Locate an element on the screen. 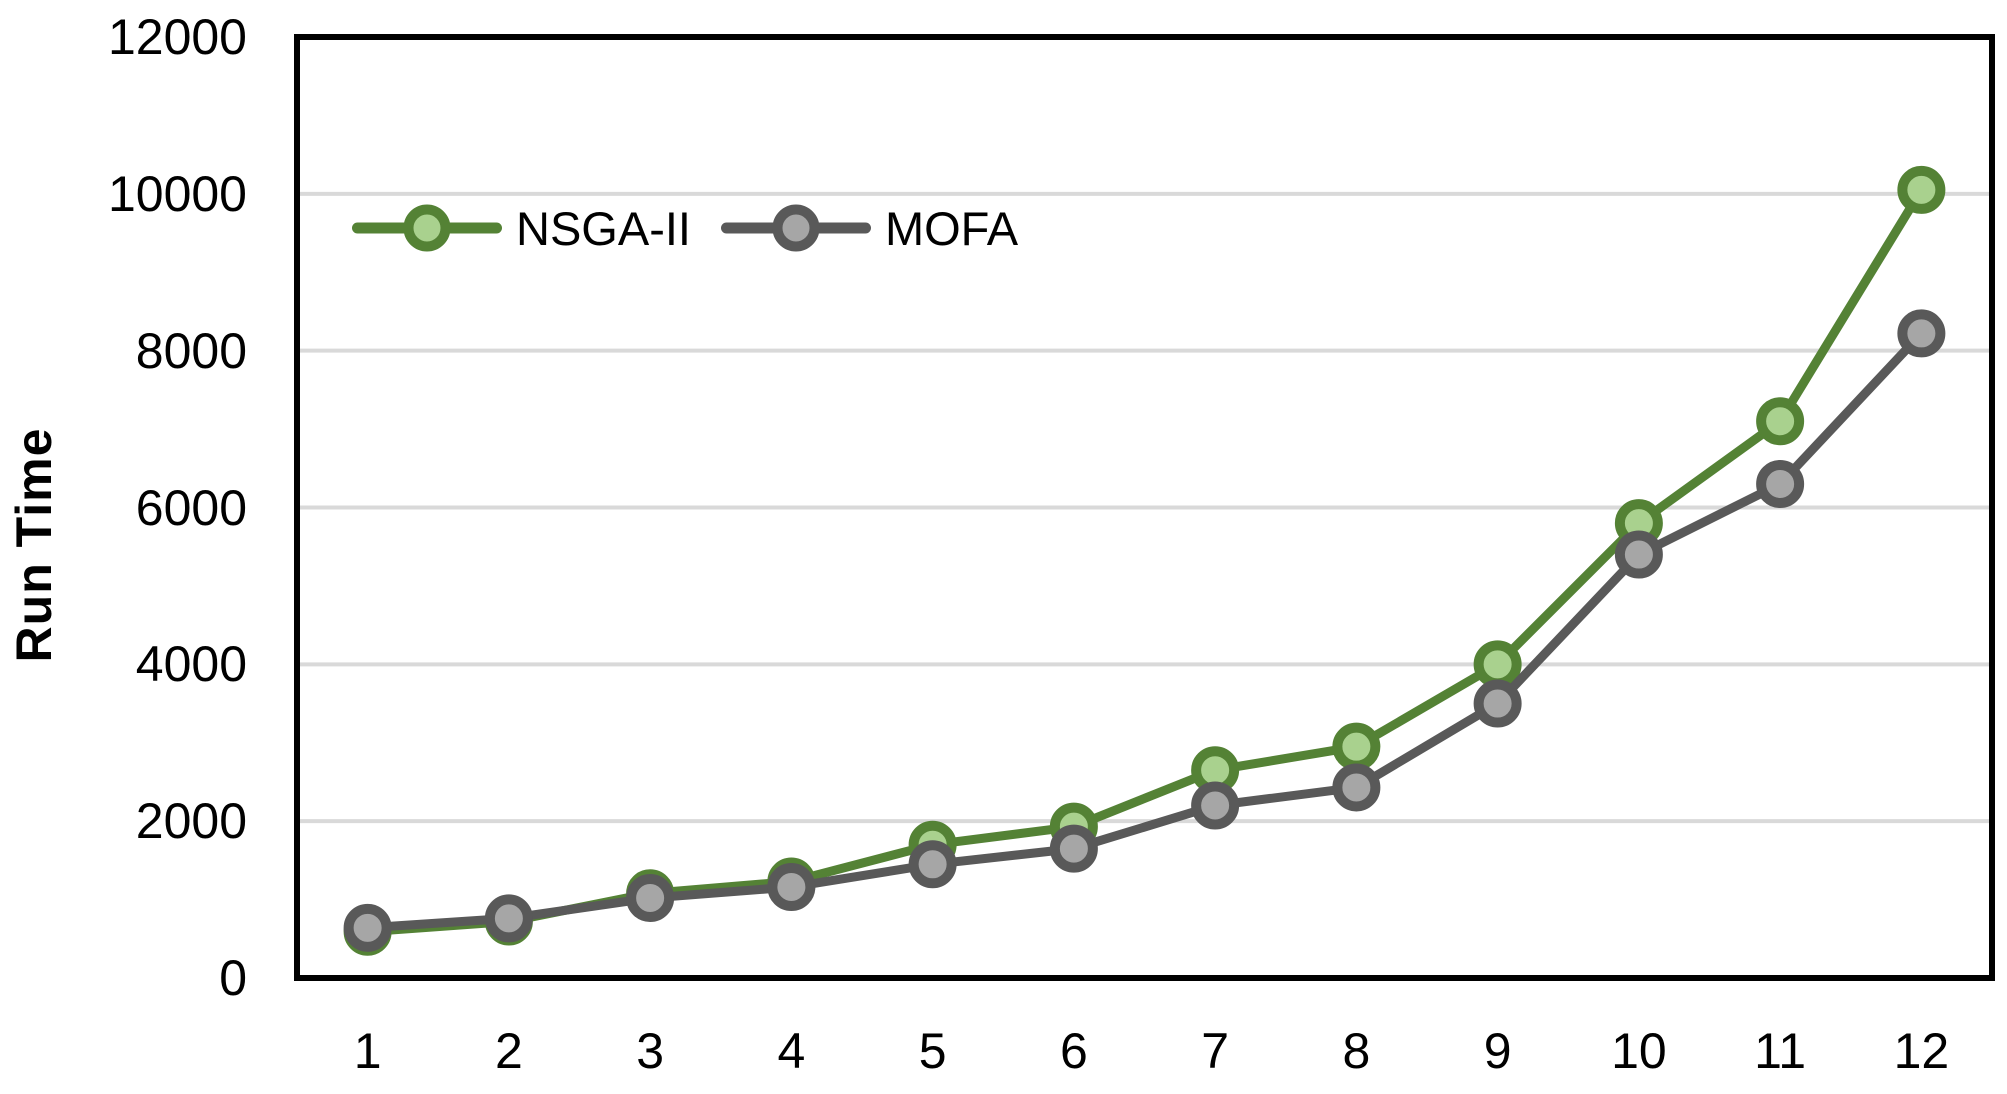  y-tick-label: 6000 is located at coordinates (191, 507).